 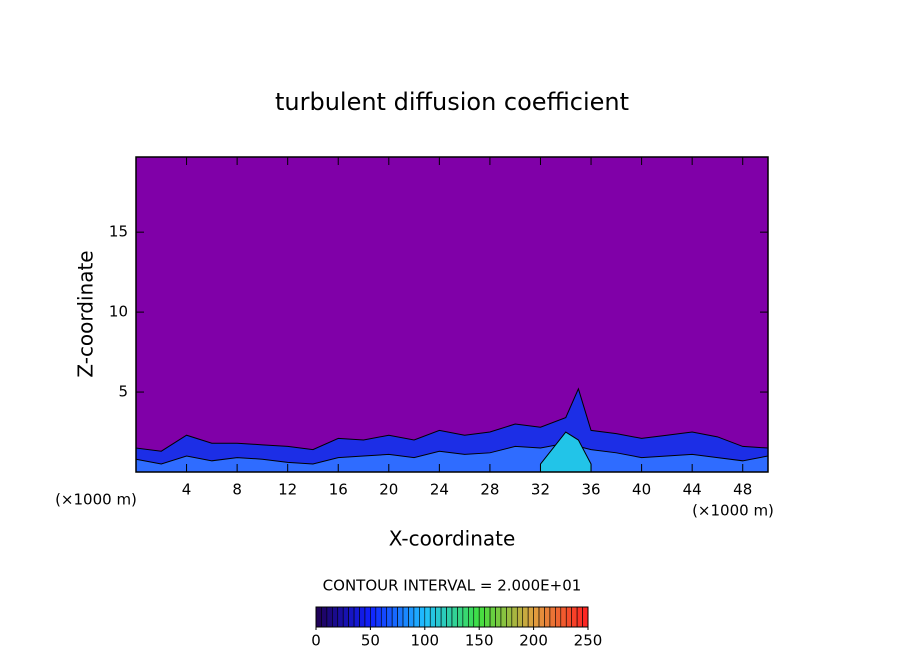 What do you see at coordinates (118, 232) in the screenshot?
I see `y-tick-label: 15` at bounding box center [118, 232].